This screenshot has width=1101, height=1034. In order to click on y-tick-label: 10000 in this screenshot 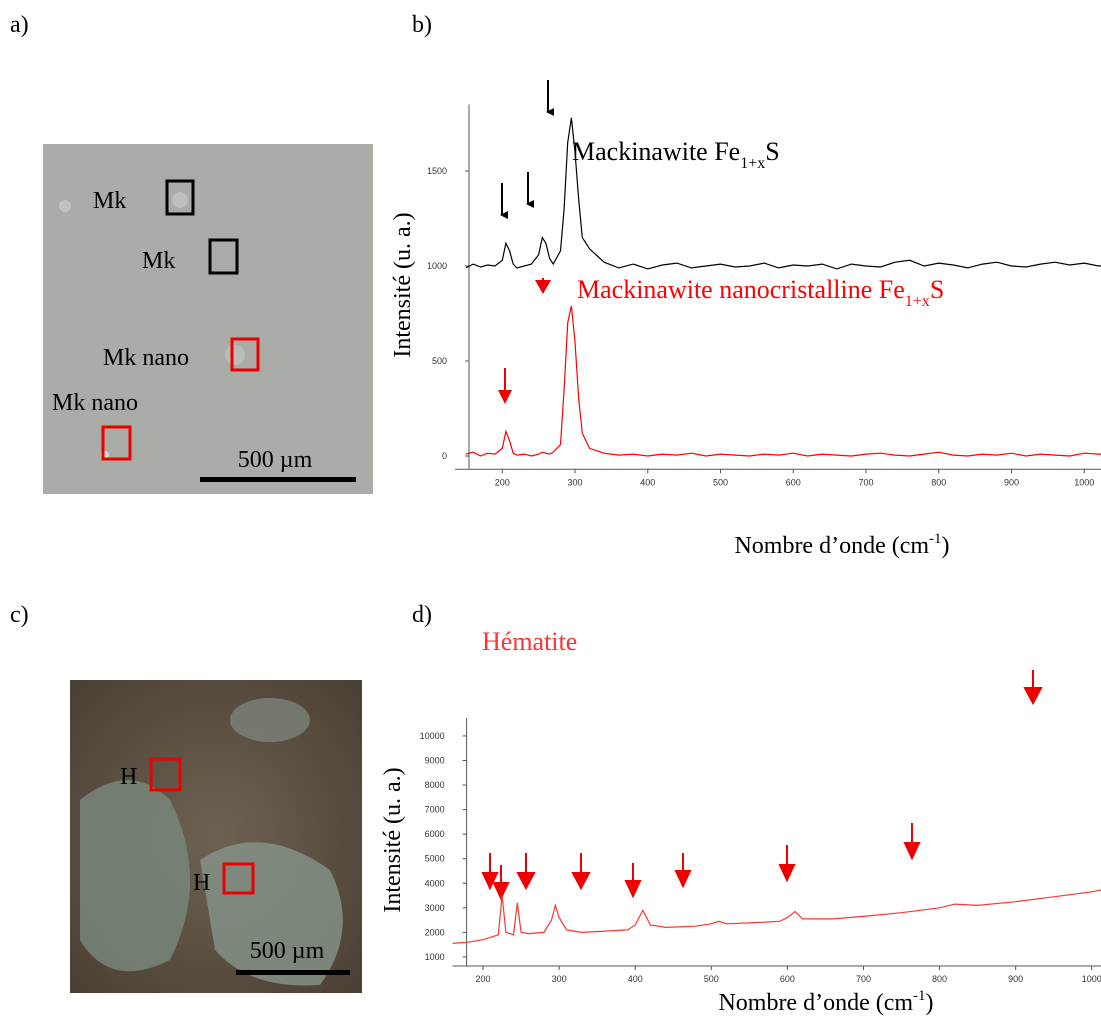, I will do `click(432, 736)`.